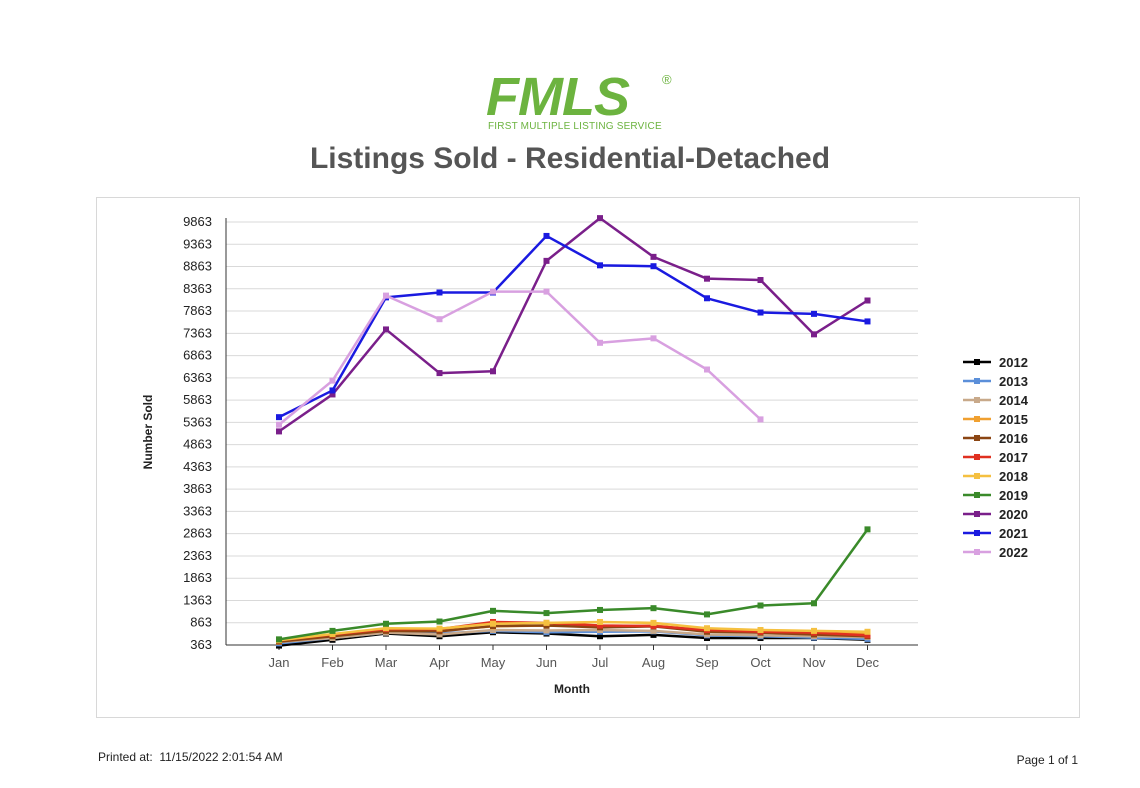 The height and width of the screenshot is (788, 1140). What do you see at coordinates (653, 634) in the screenshot?
I see `data-point-2012` at bounding box center [653, 634].